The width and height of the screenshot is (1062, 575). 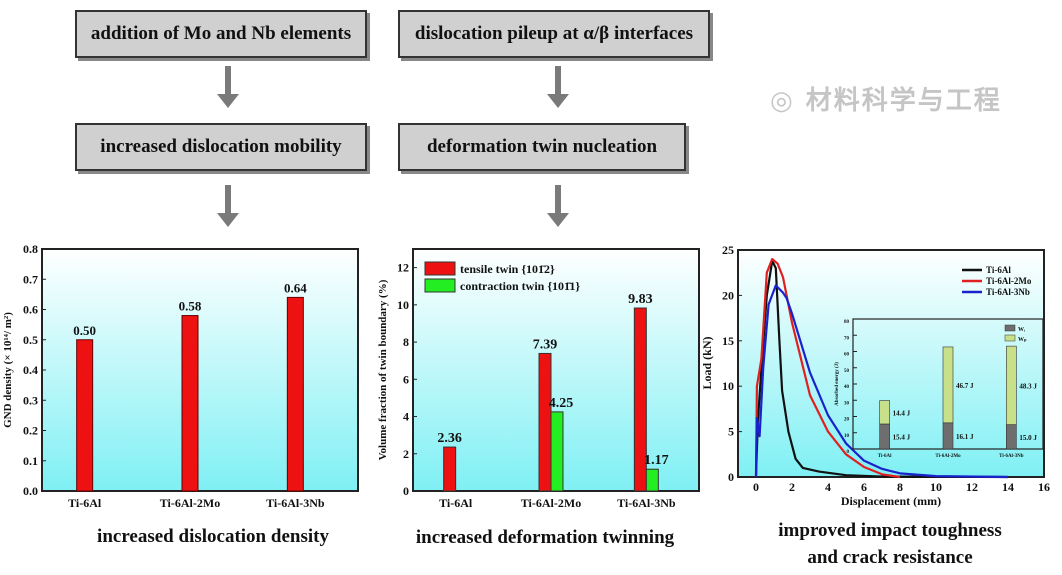 I want to click on inset-legend-label: Wₚ, so click(x=1022, y=340).